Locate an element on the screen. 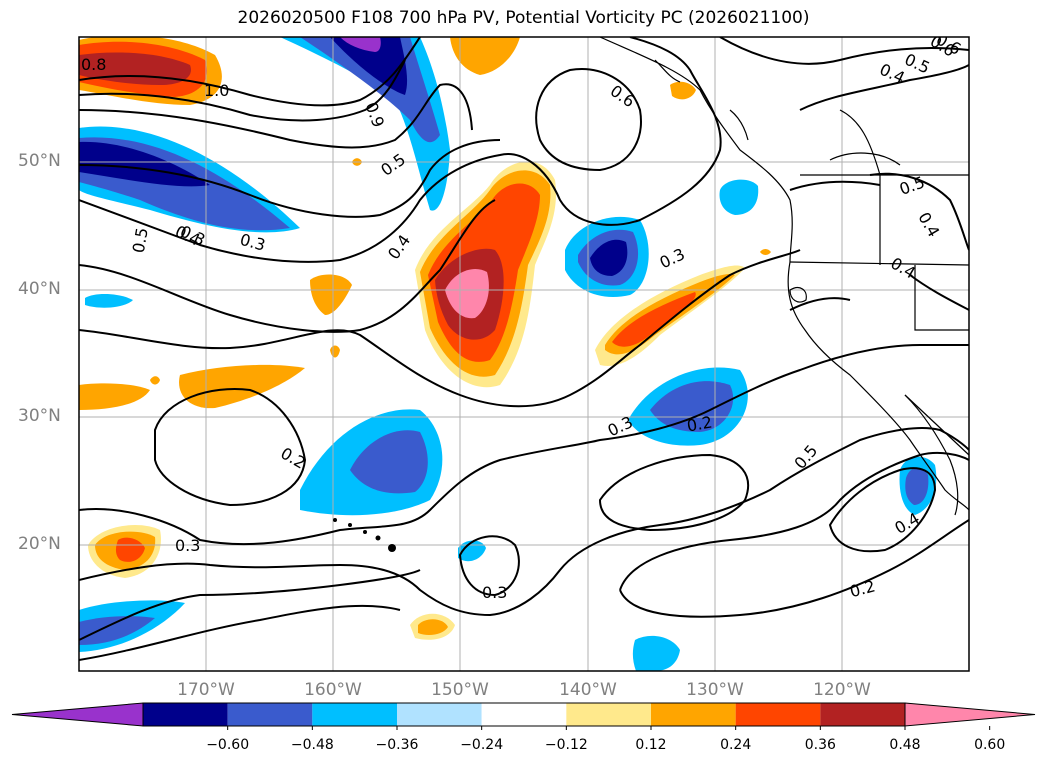 This screenshot has height=765, width=1047. contour-label: 0.8 is located at coordinates (93, 64).